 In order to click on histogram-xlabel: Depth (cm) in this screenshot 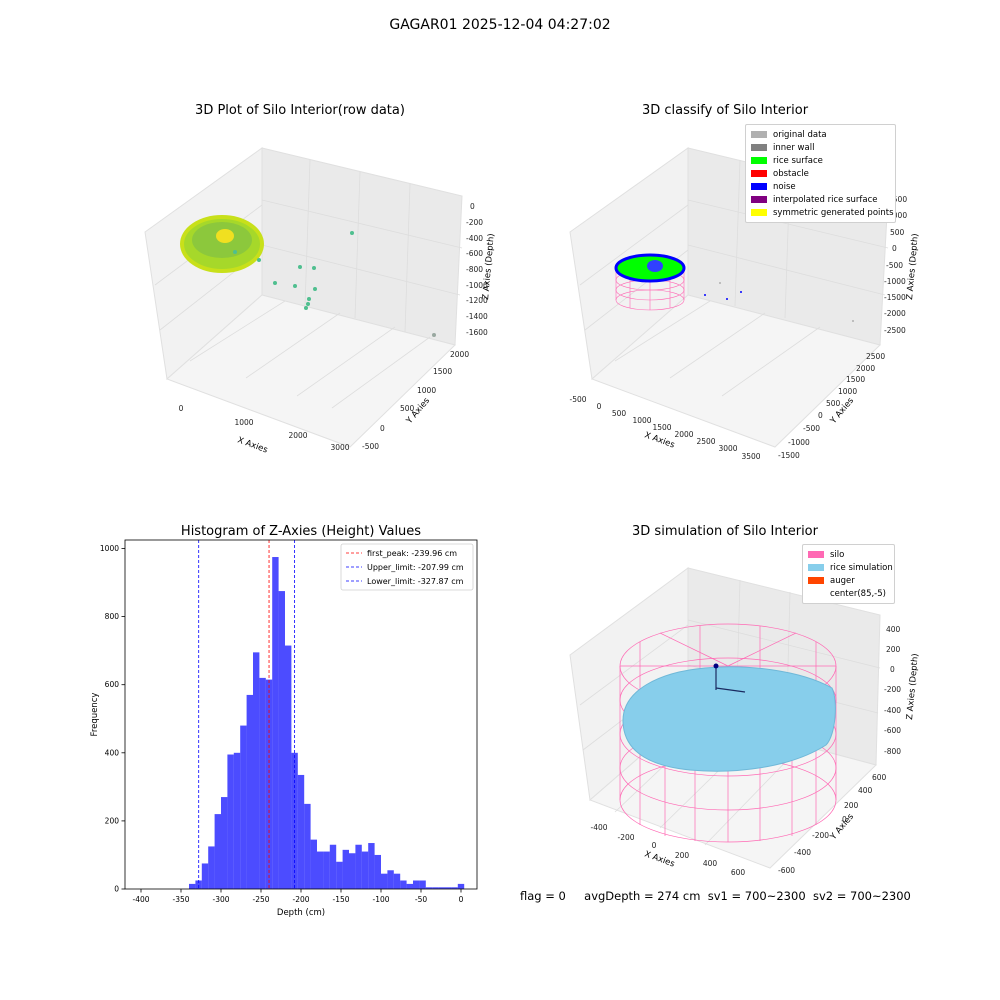, I will do `click(301, 913)`.